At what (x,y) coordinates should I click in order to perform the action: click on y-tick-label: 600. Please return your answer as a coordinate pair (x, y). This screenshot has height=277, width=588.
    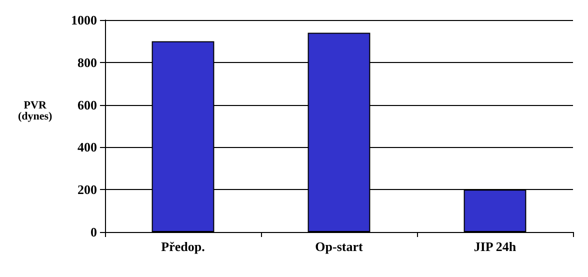
    Looking at the image, I should click on (87, 104).